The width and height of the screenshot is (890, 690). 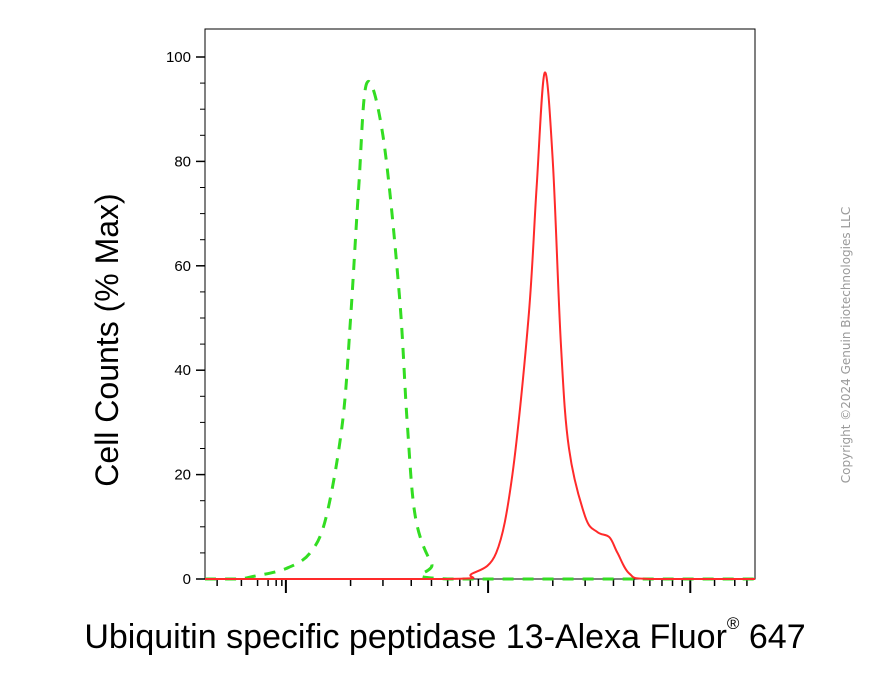 I want to click on y-tick-label: 40, so click(x=182, y=370).